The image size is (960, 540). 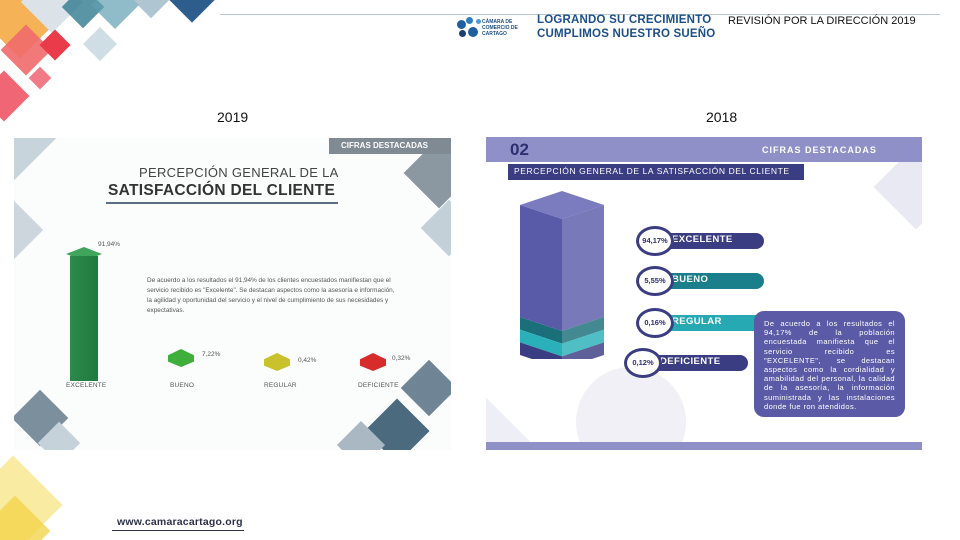 I want to click on legend-value-deficiente: 0,12%, so click(x=643, y=363).